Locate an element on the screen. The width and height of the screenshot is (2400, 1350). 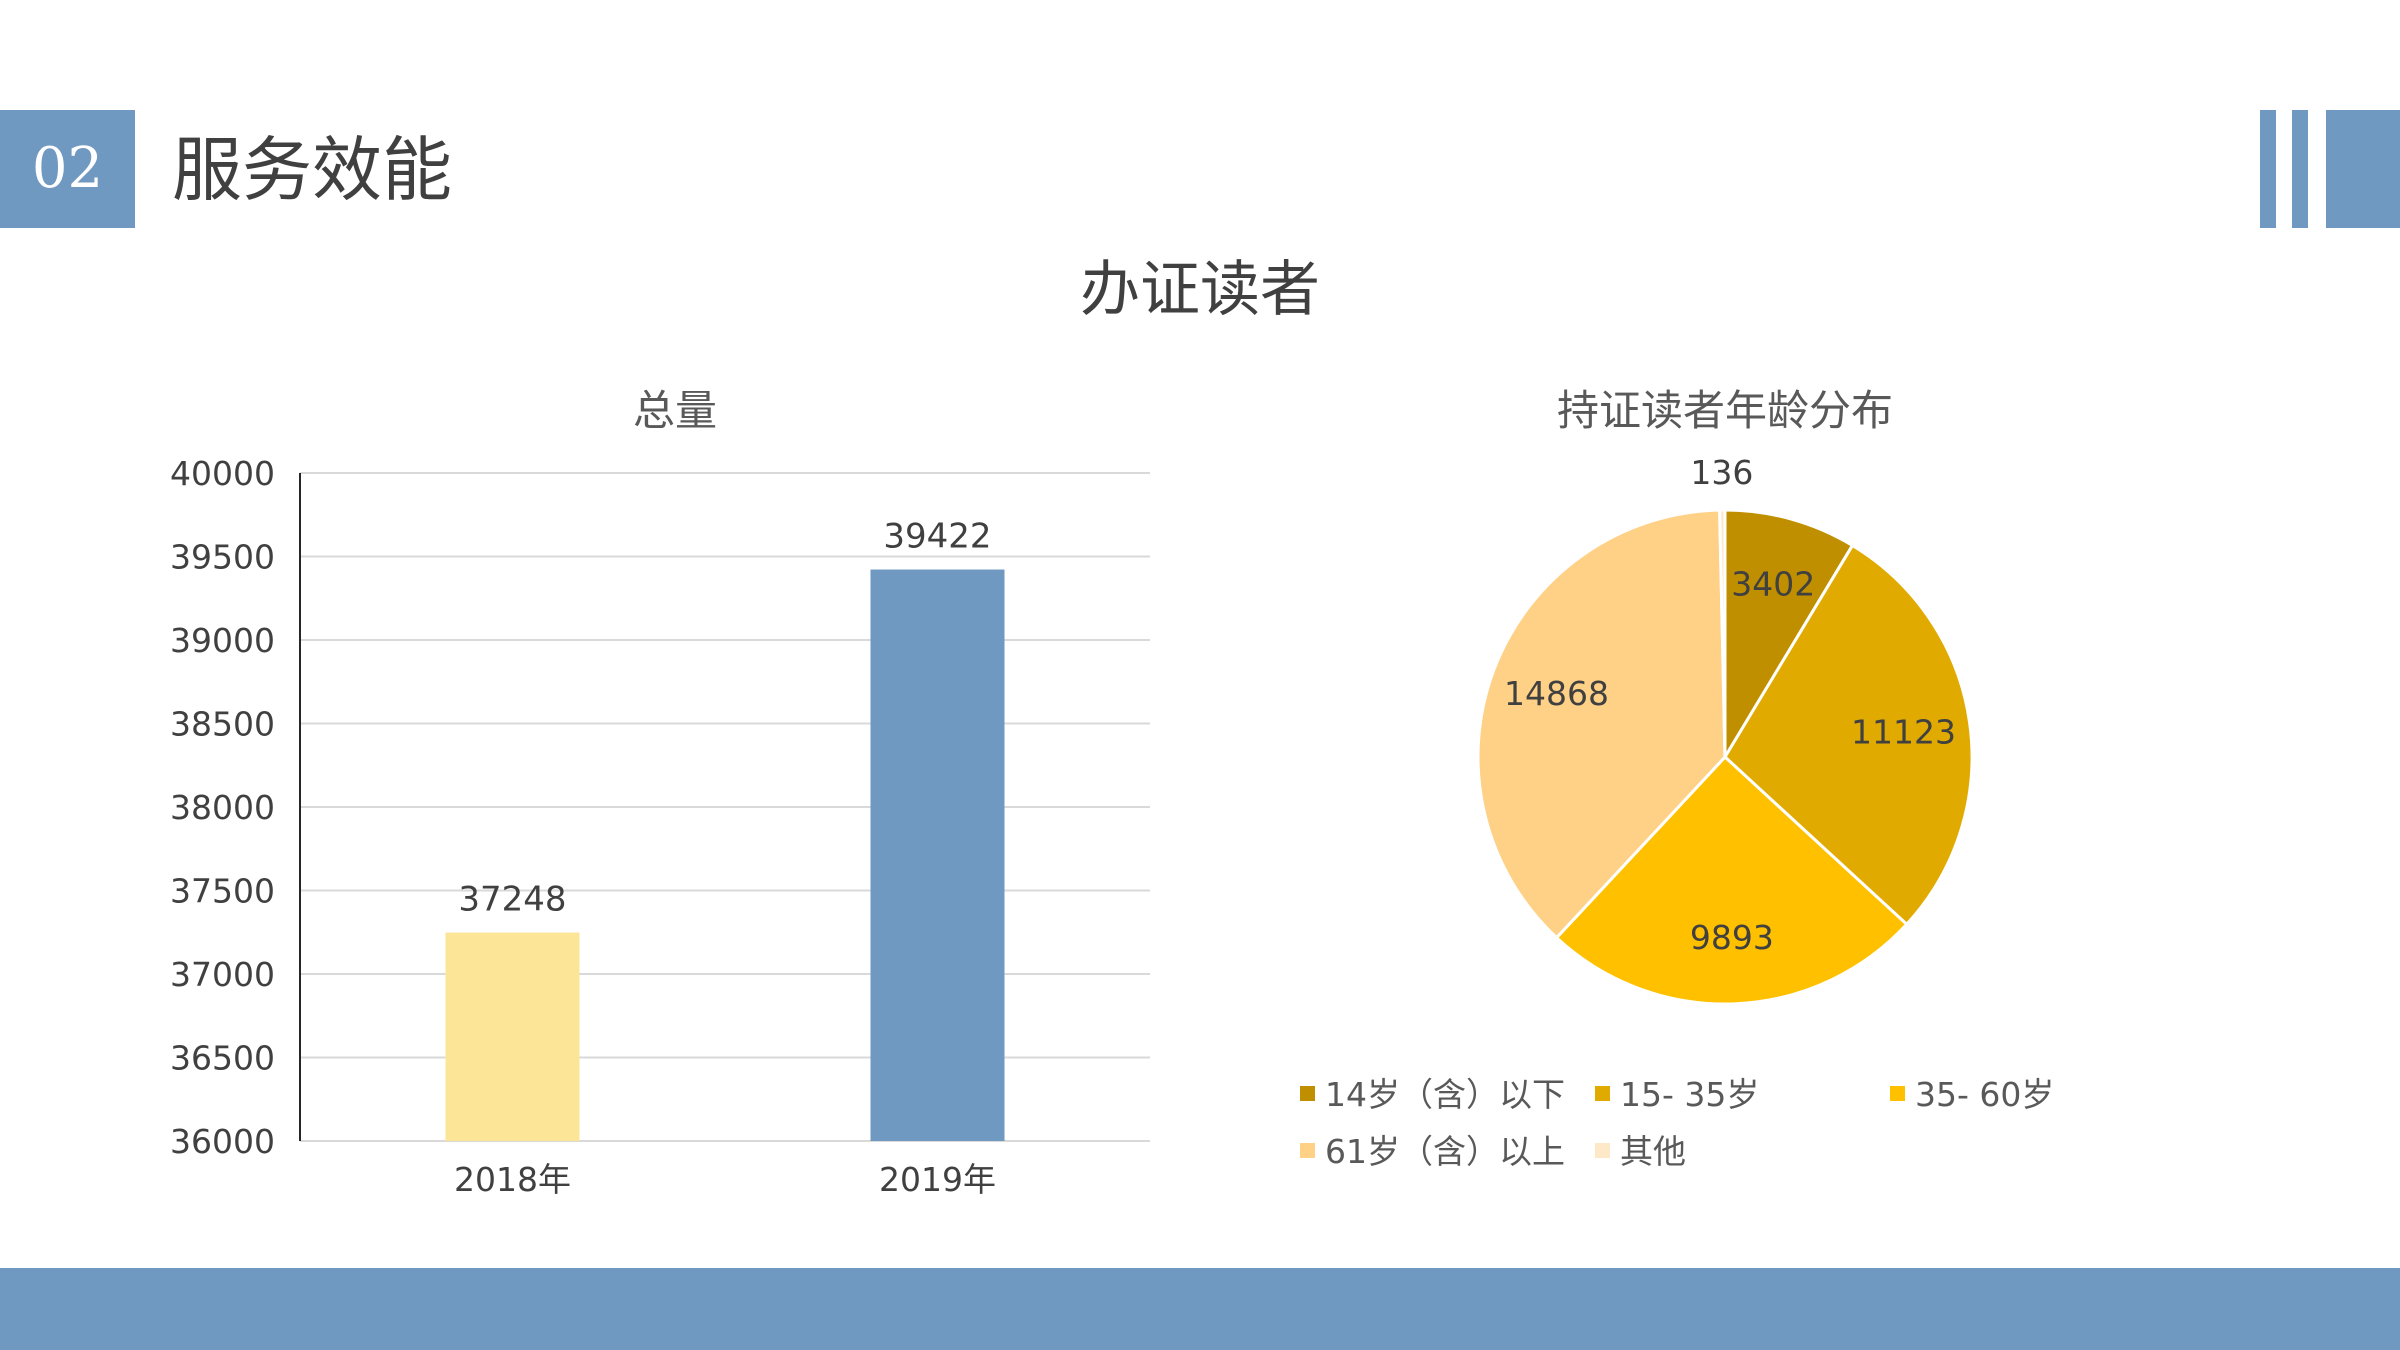
bar-data-label: 37248 is located at coordinates (512, 900).